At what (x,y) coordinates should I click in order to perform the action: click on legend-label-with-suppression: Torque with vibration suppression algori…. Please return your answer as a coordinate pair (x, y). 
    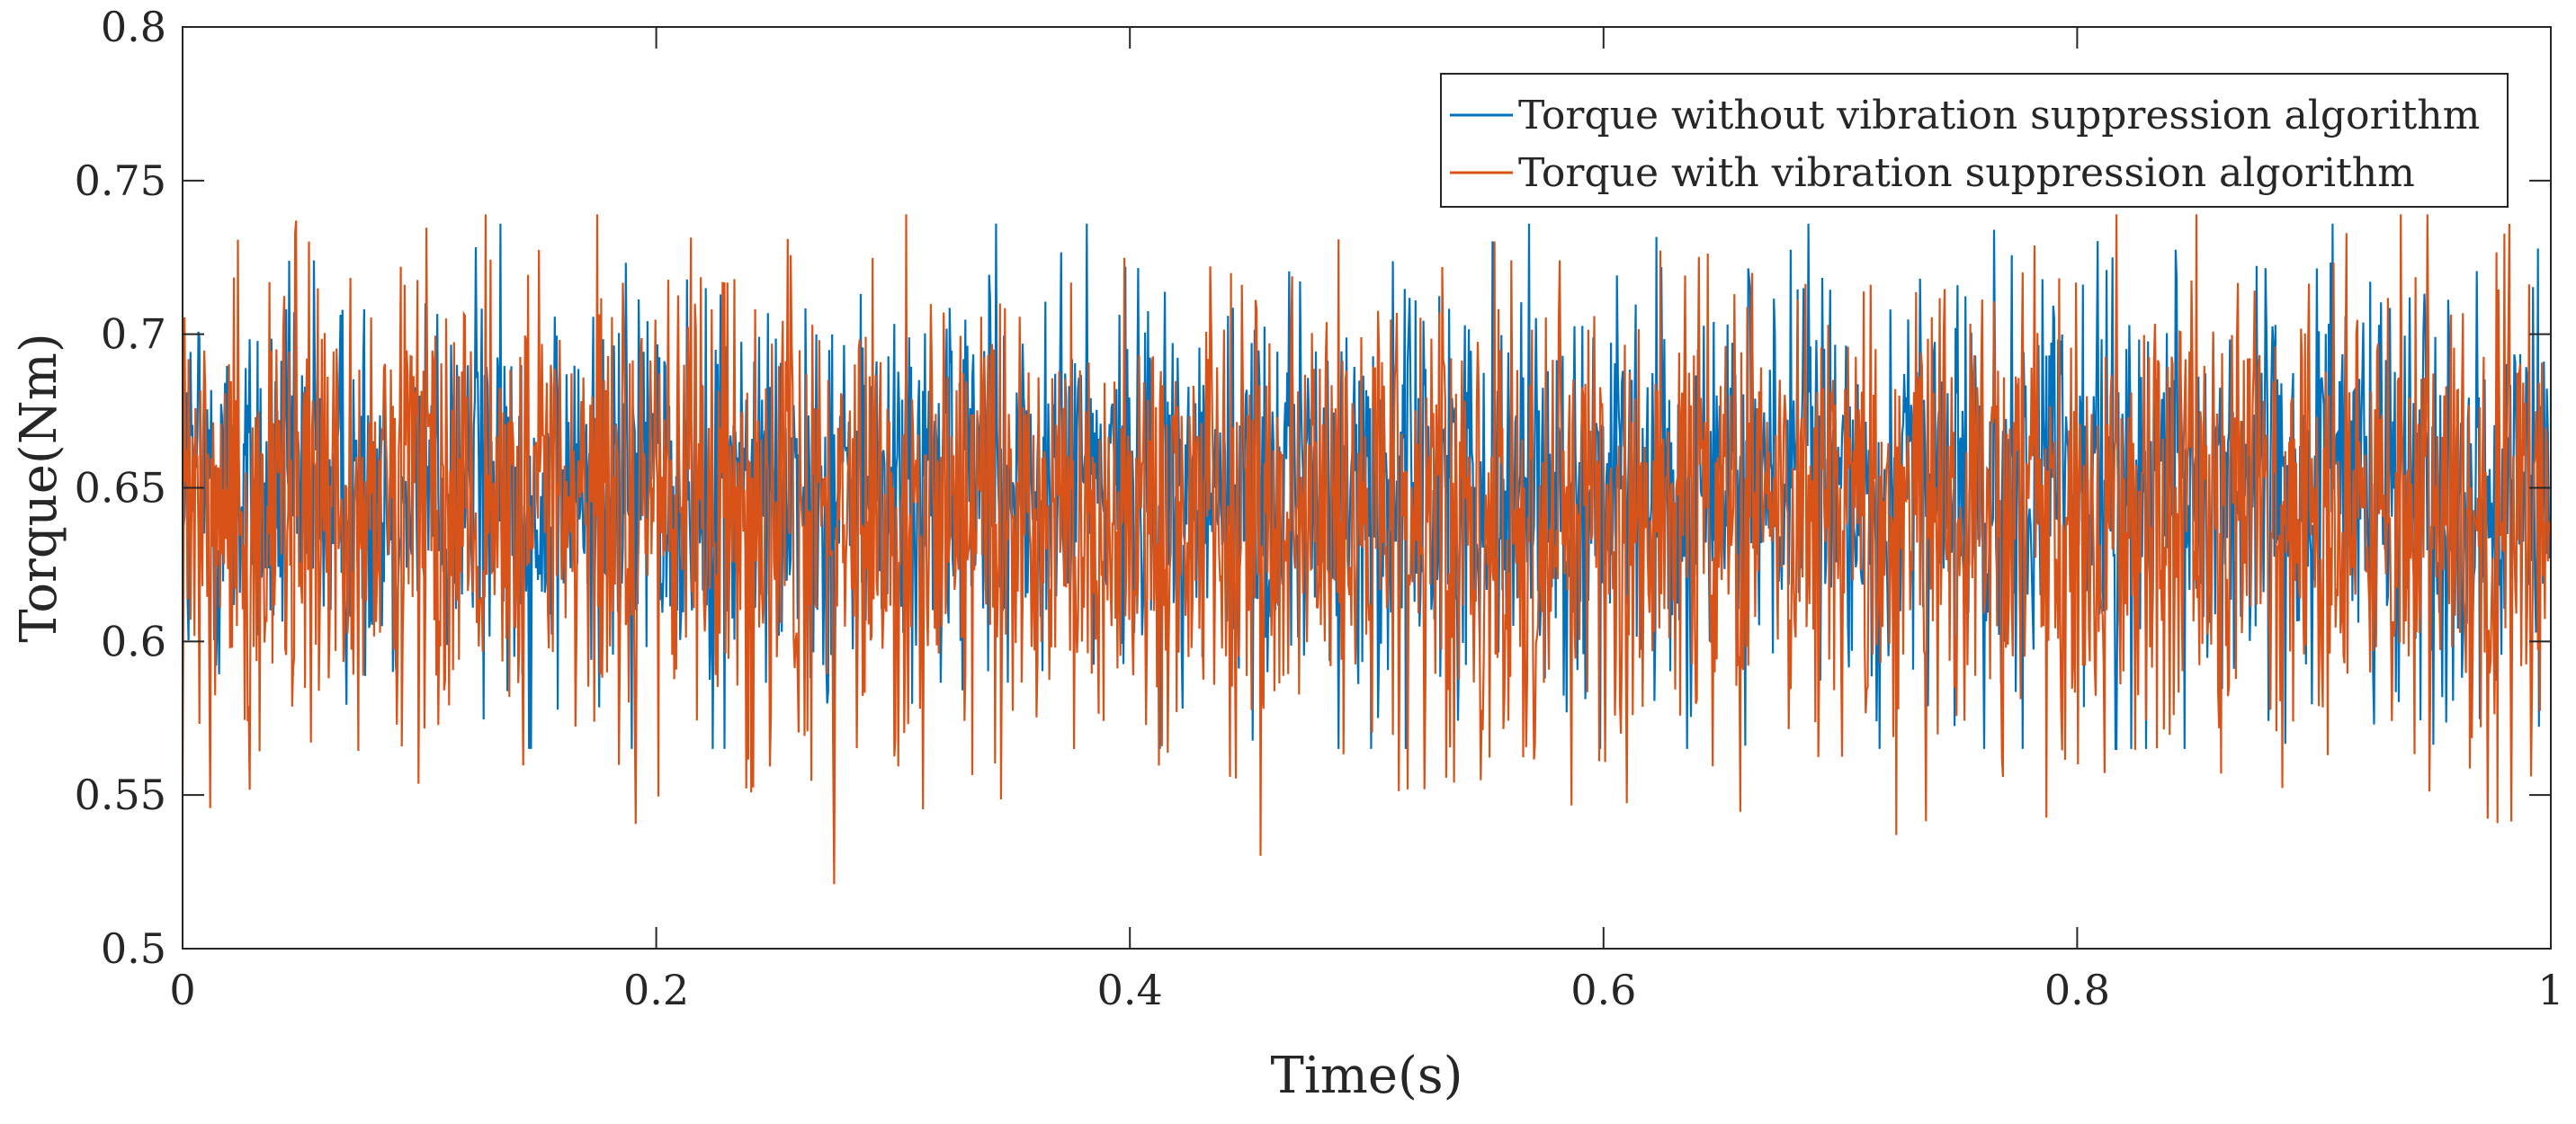
    Looking at the image, I should click on (1966, 173).